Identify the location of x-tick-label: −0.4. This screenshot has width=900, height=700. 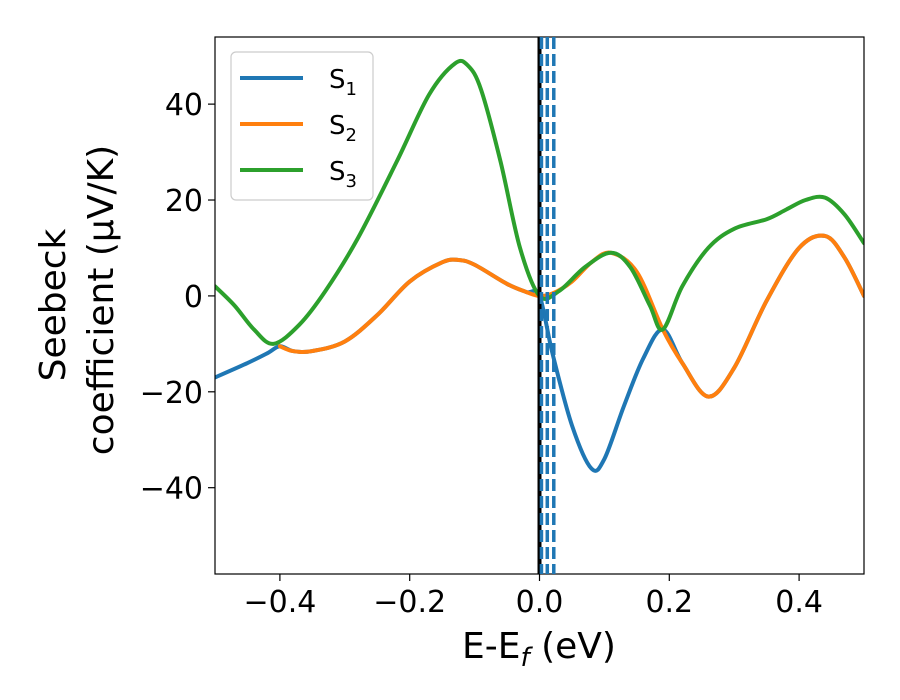
(279, 602).